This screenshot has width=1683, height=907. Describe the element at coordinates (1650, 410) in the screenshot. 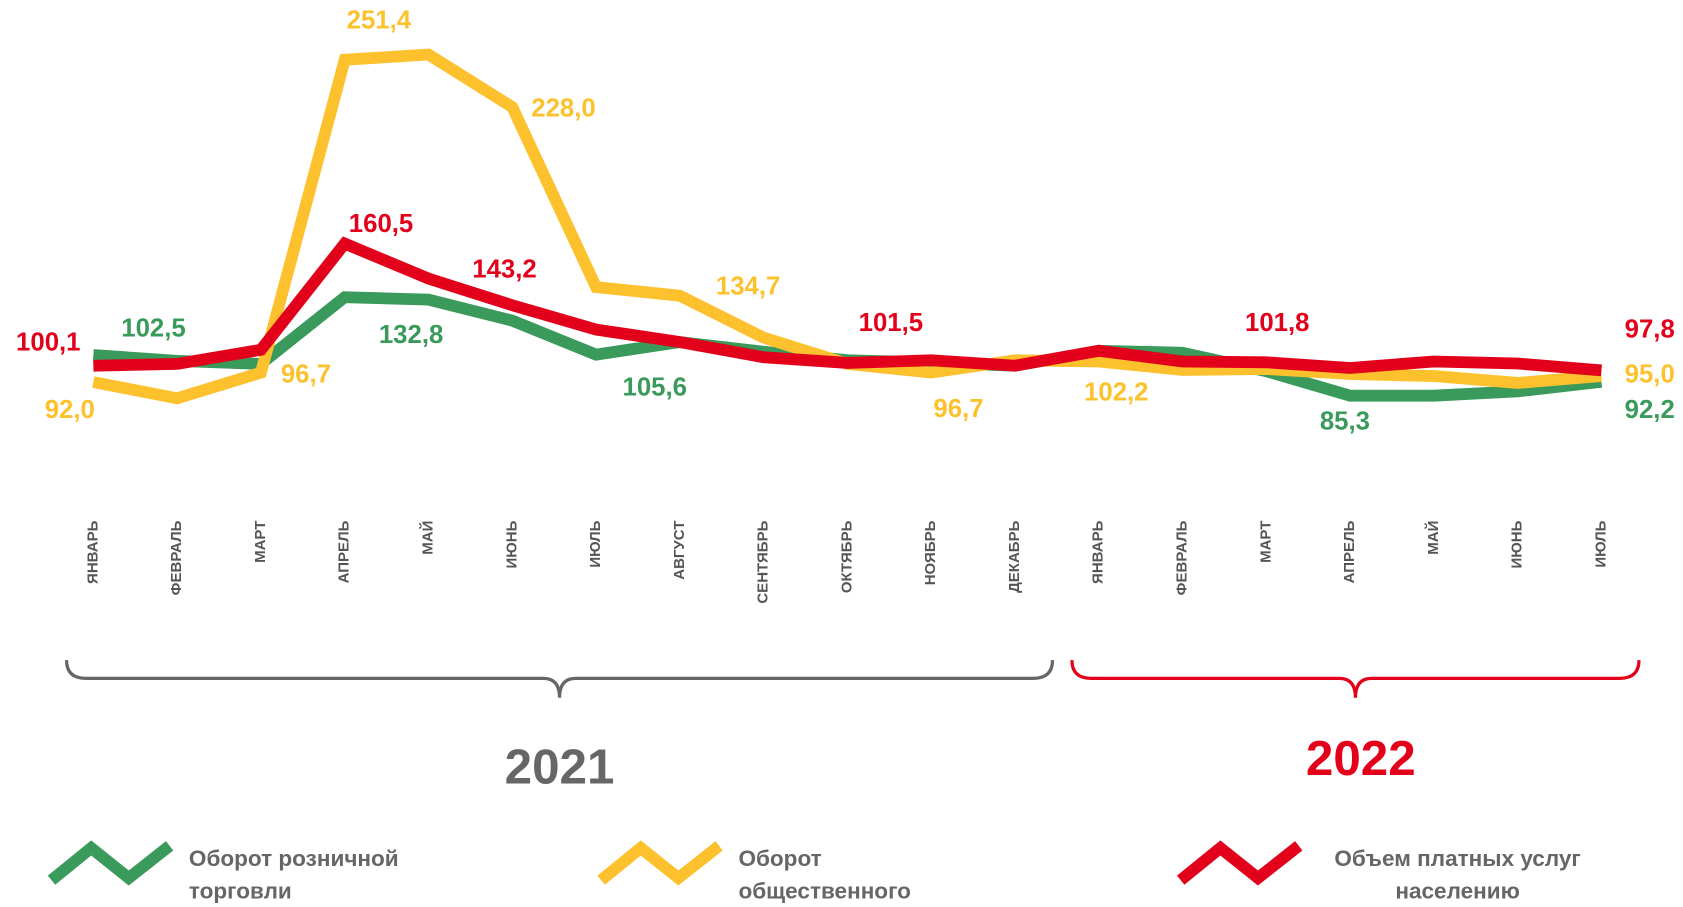

I see `value-label: 92,2` at that location.